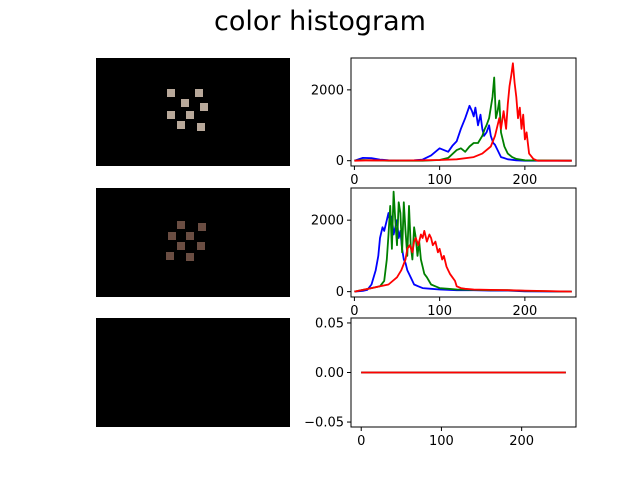 This screenshot has height=480, width=640. I want to click on y-tick-label: 0.05, so click(329, 323).